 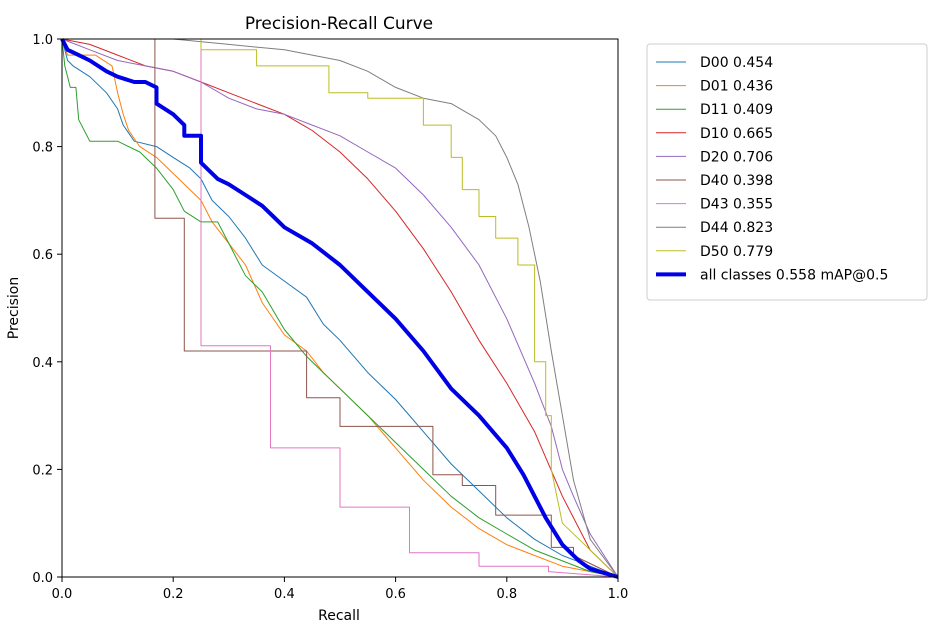 What do you see at coordinates (736, 87) in the screenshot?
I see `legend-label: D01 0.436` at bounding box center [736, 87].